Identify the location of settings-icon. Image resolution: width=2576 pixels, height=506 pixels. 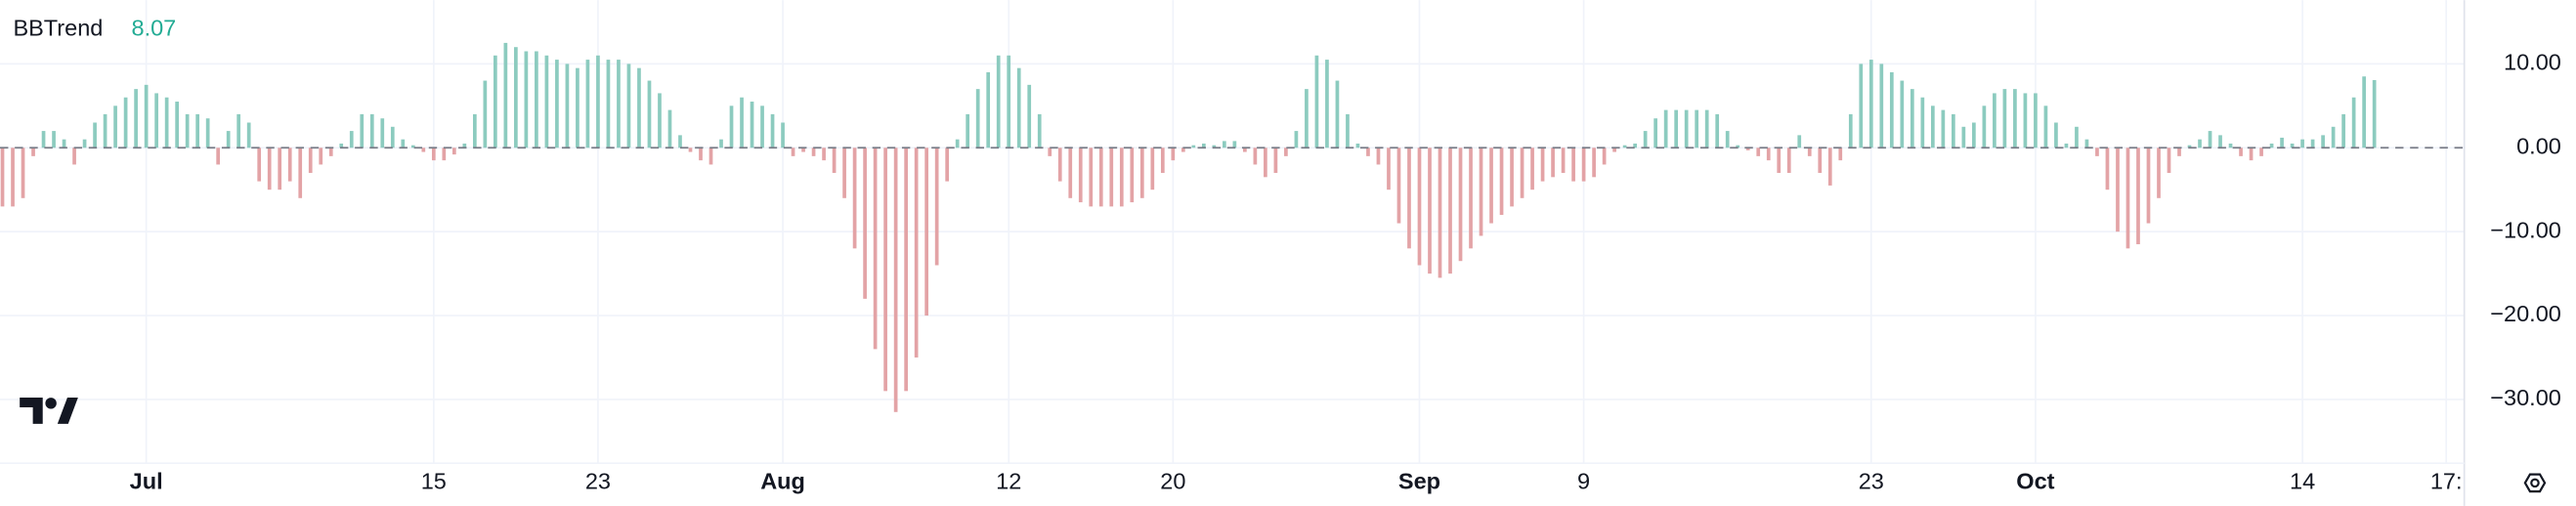
(2535, 483).